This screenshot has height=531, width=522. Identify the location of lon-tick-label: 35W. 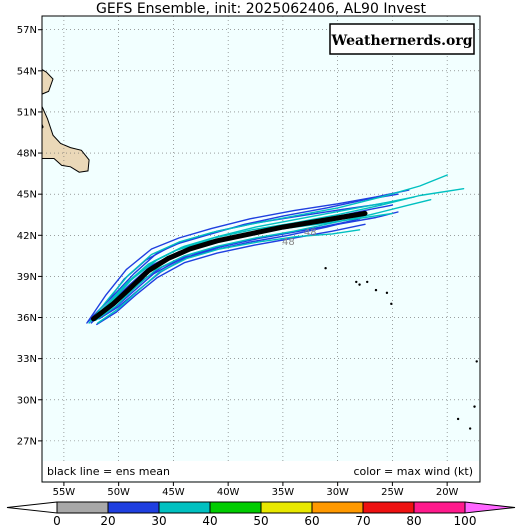
(283, 492).